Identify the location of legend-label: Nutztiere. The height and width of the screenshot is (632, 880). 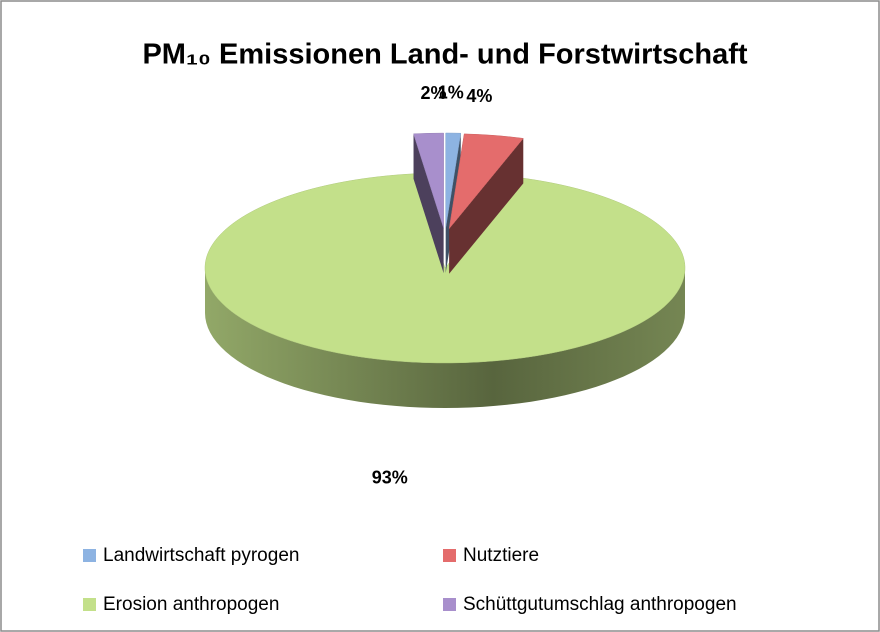
(501, 555).